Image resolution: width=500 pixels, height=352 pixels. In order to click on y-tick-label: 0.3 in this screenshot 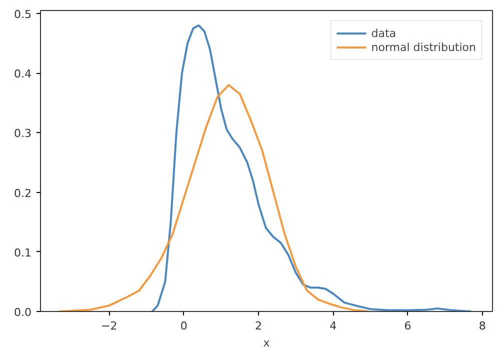, I will do `click(23, 133)`.